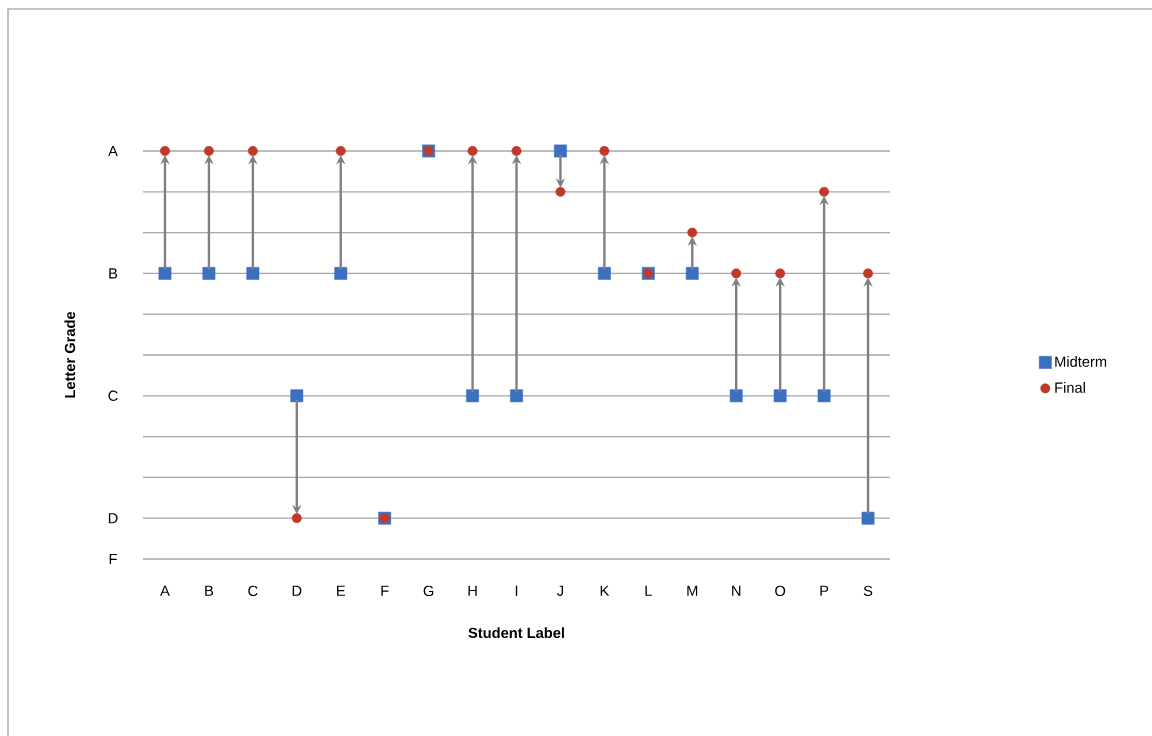 The width and height of the screenshot is (1152, 736). I want to click on ref-line-label: D, so click(113, 518).